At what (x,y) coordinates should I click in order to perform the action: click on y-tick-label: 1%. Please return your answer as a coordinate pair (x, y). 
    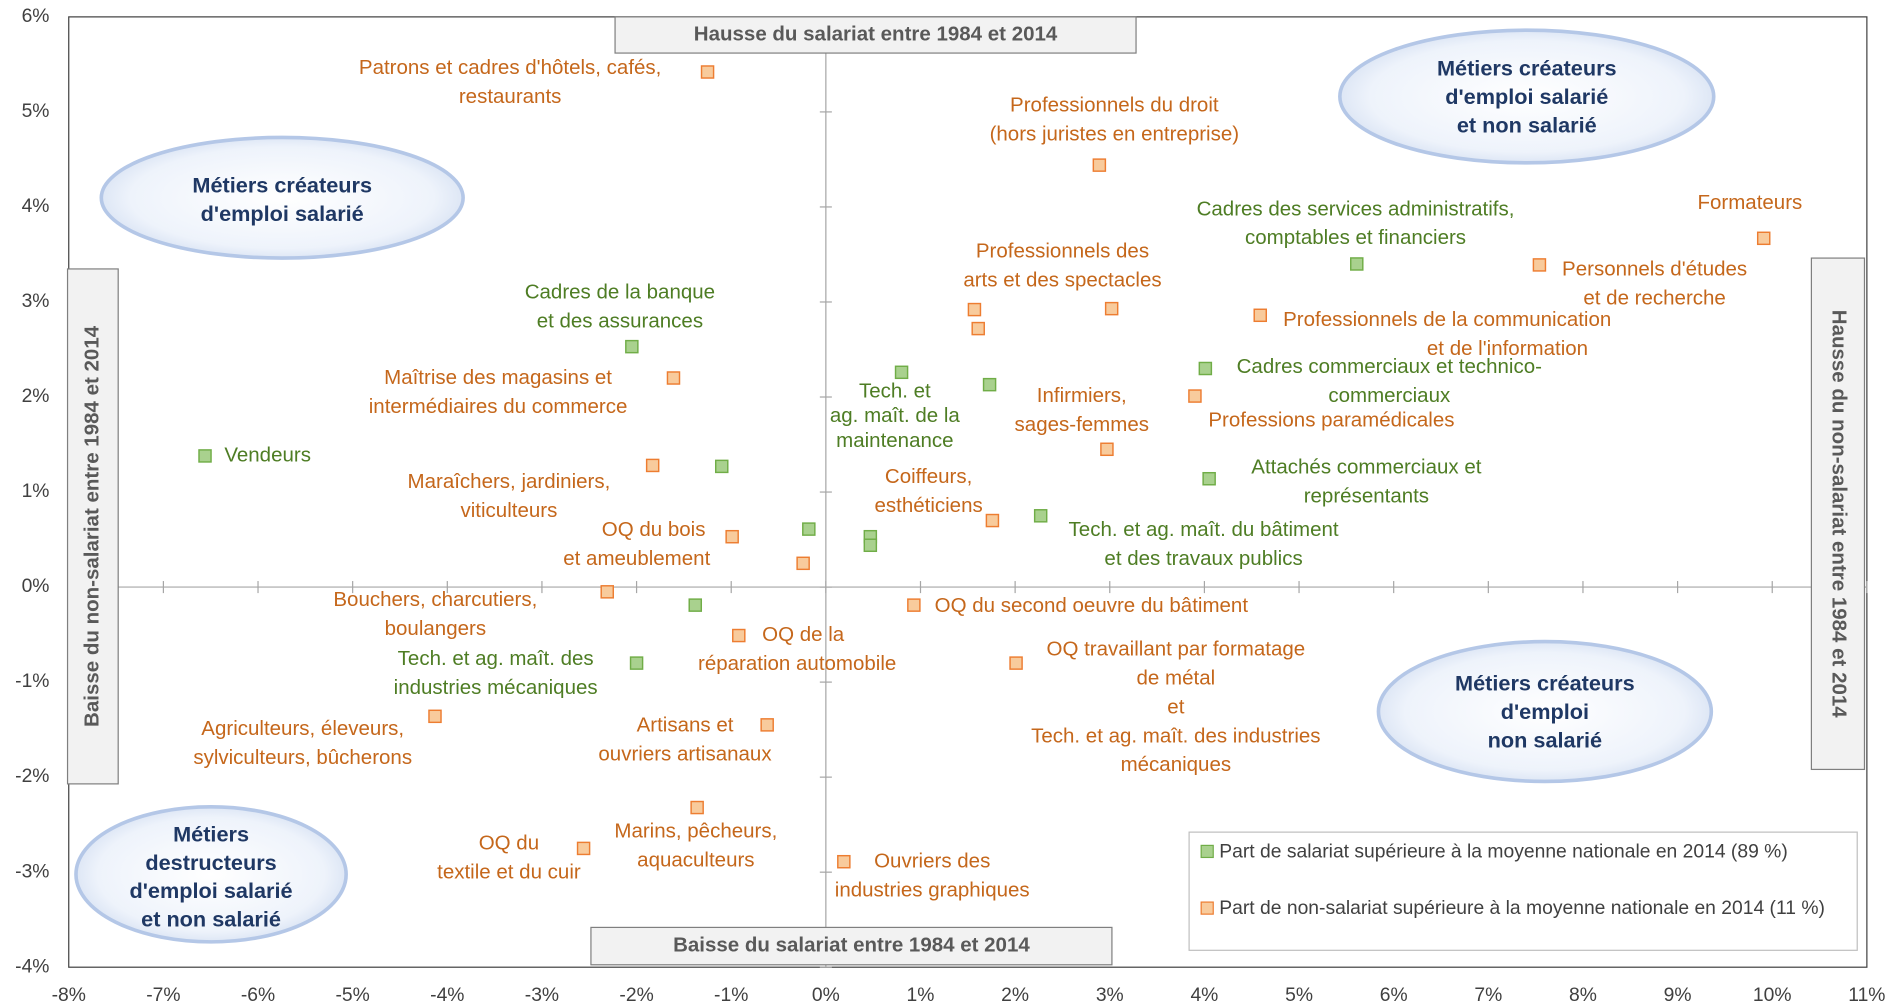
    Looking at the image, I should click on (36, 491).